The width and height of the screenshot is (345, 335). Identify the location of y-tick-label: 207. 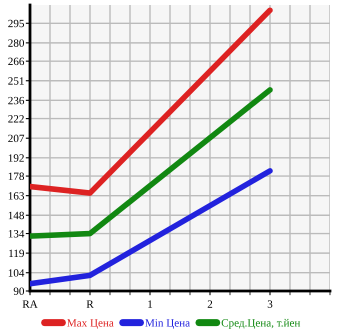
(16, 138).